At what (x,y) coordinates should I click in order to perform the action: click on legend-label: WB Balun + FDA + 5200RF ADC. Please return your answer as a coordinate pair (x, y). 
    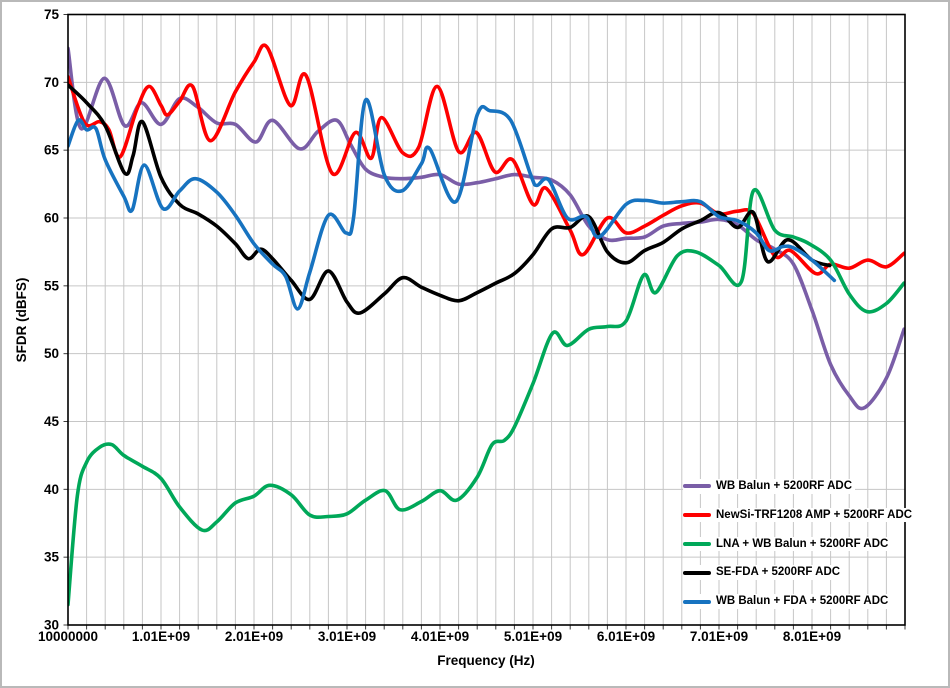
    Looking at the image, I should click on (802, 601).